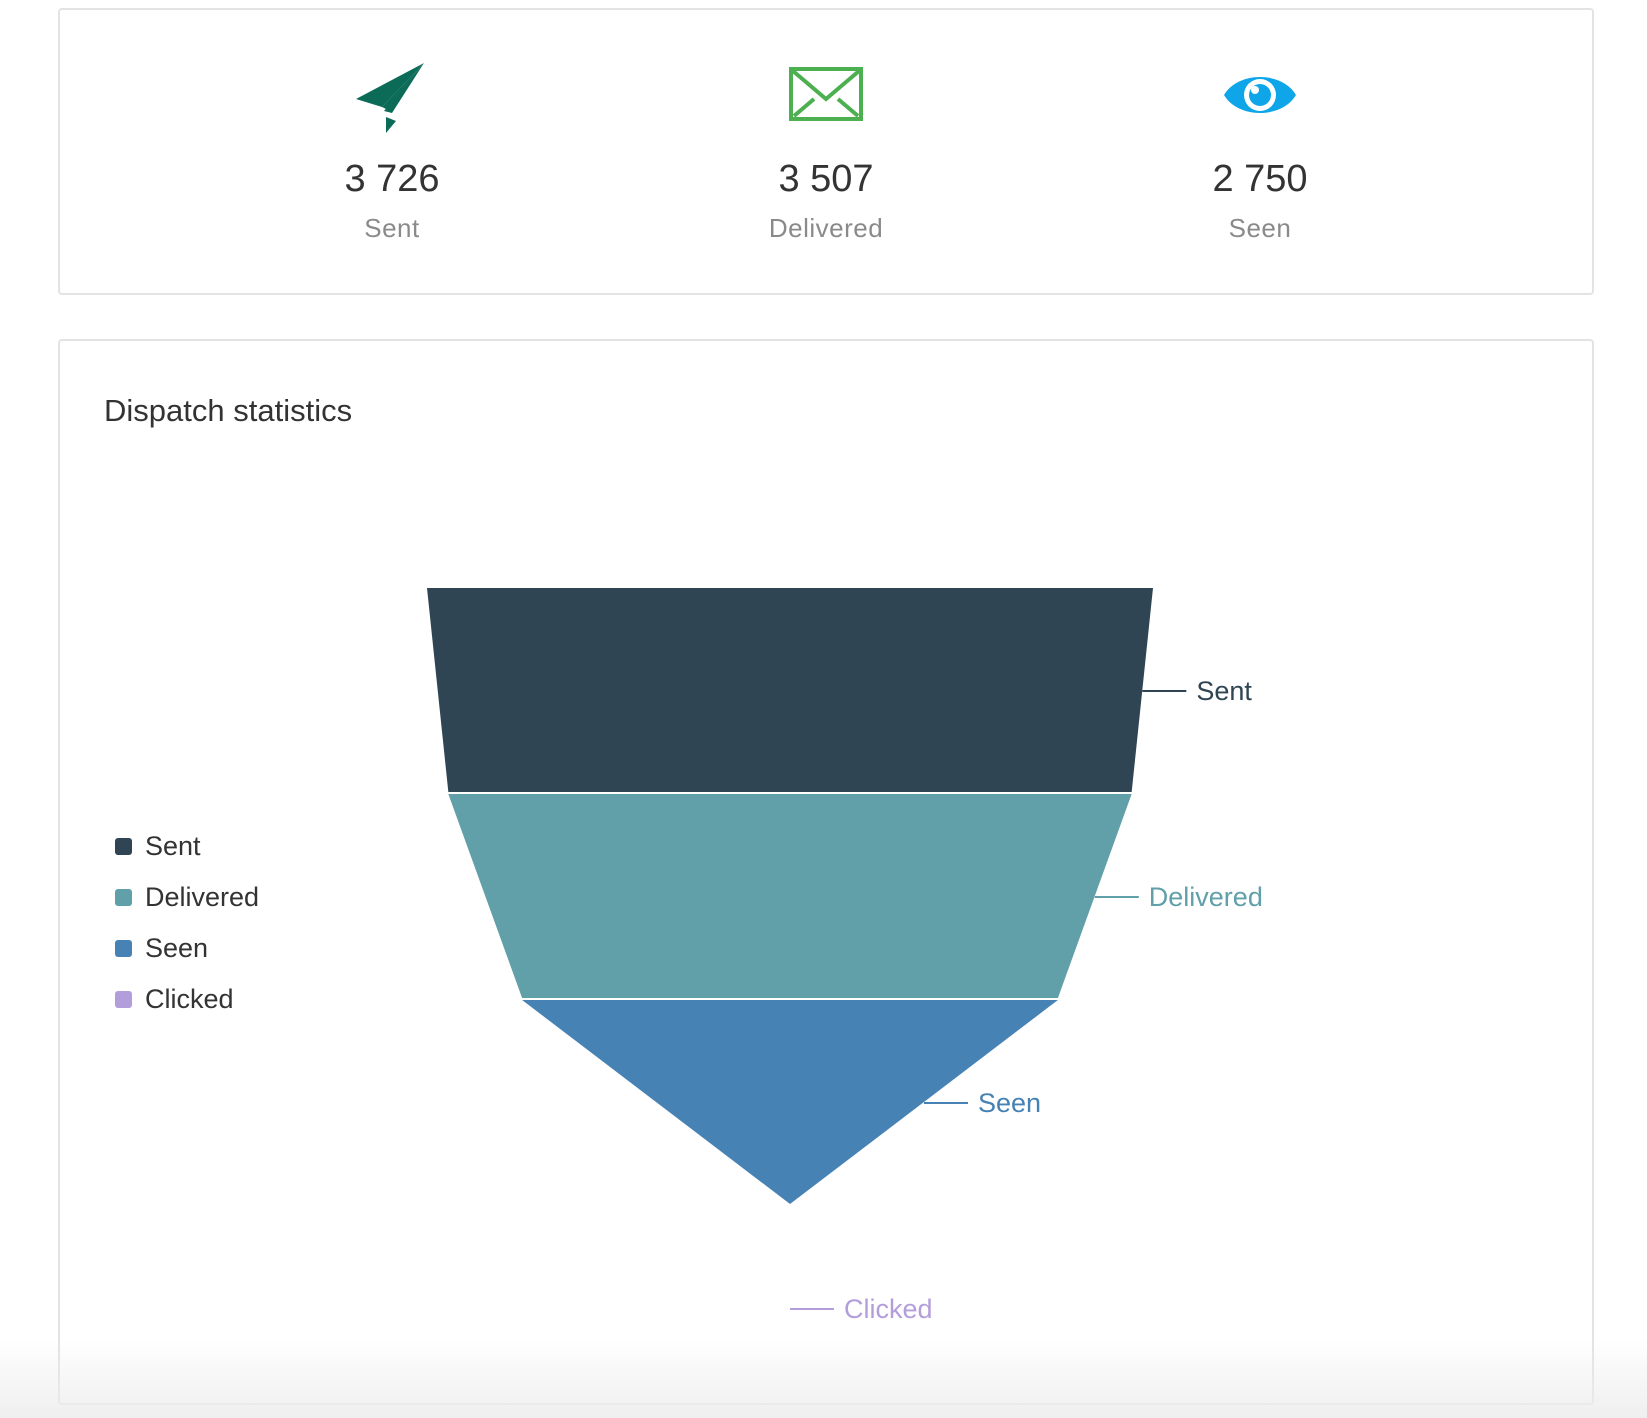 The height and width of the screenshot is (1418, 1647). I want to click on legend-item-delivered: Delivered, so click(187, 897).